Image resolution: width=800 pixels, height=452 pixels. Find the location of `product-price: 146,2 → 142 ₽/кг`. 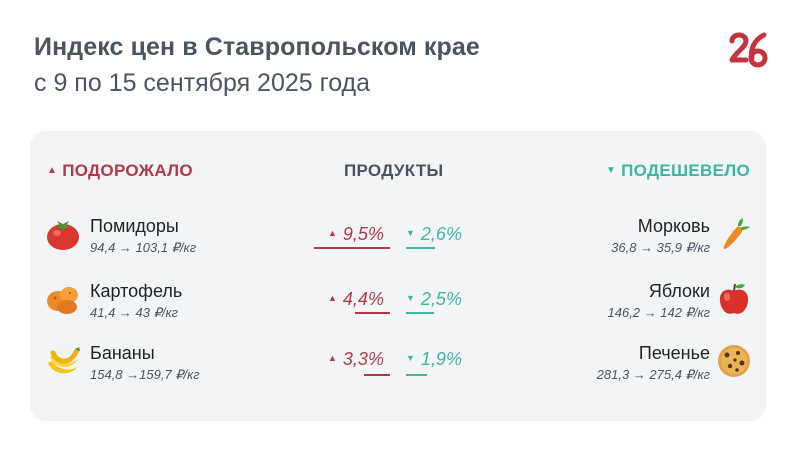

product-price: 146,2 → 142 ₽/кг is located at coordinates (659, 312).